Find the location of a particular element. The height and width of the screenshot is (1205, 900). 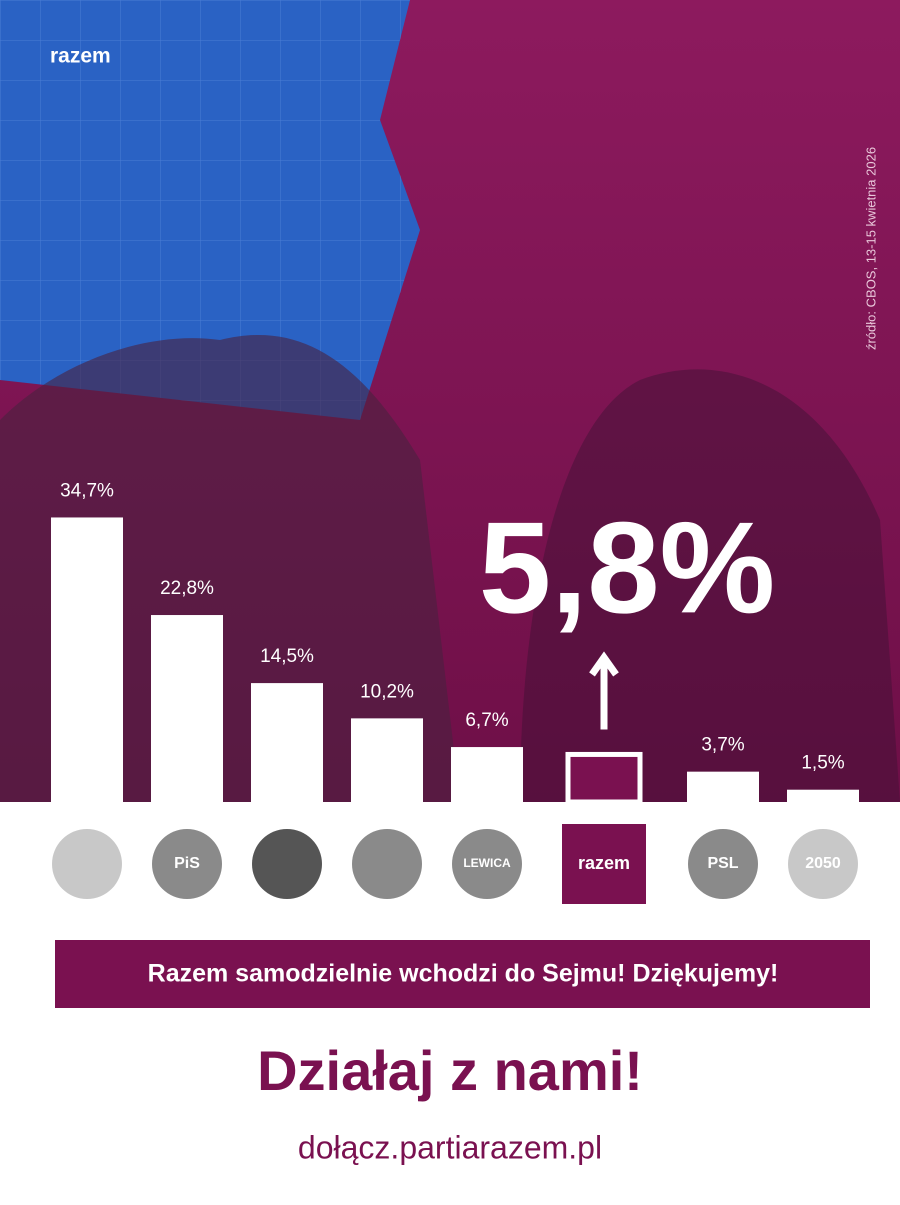

value-label: 10,2% is located at coordinates (387, 691).